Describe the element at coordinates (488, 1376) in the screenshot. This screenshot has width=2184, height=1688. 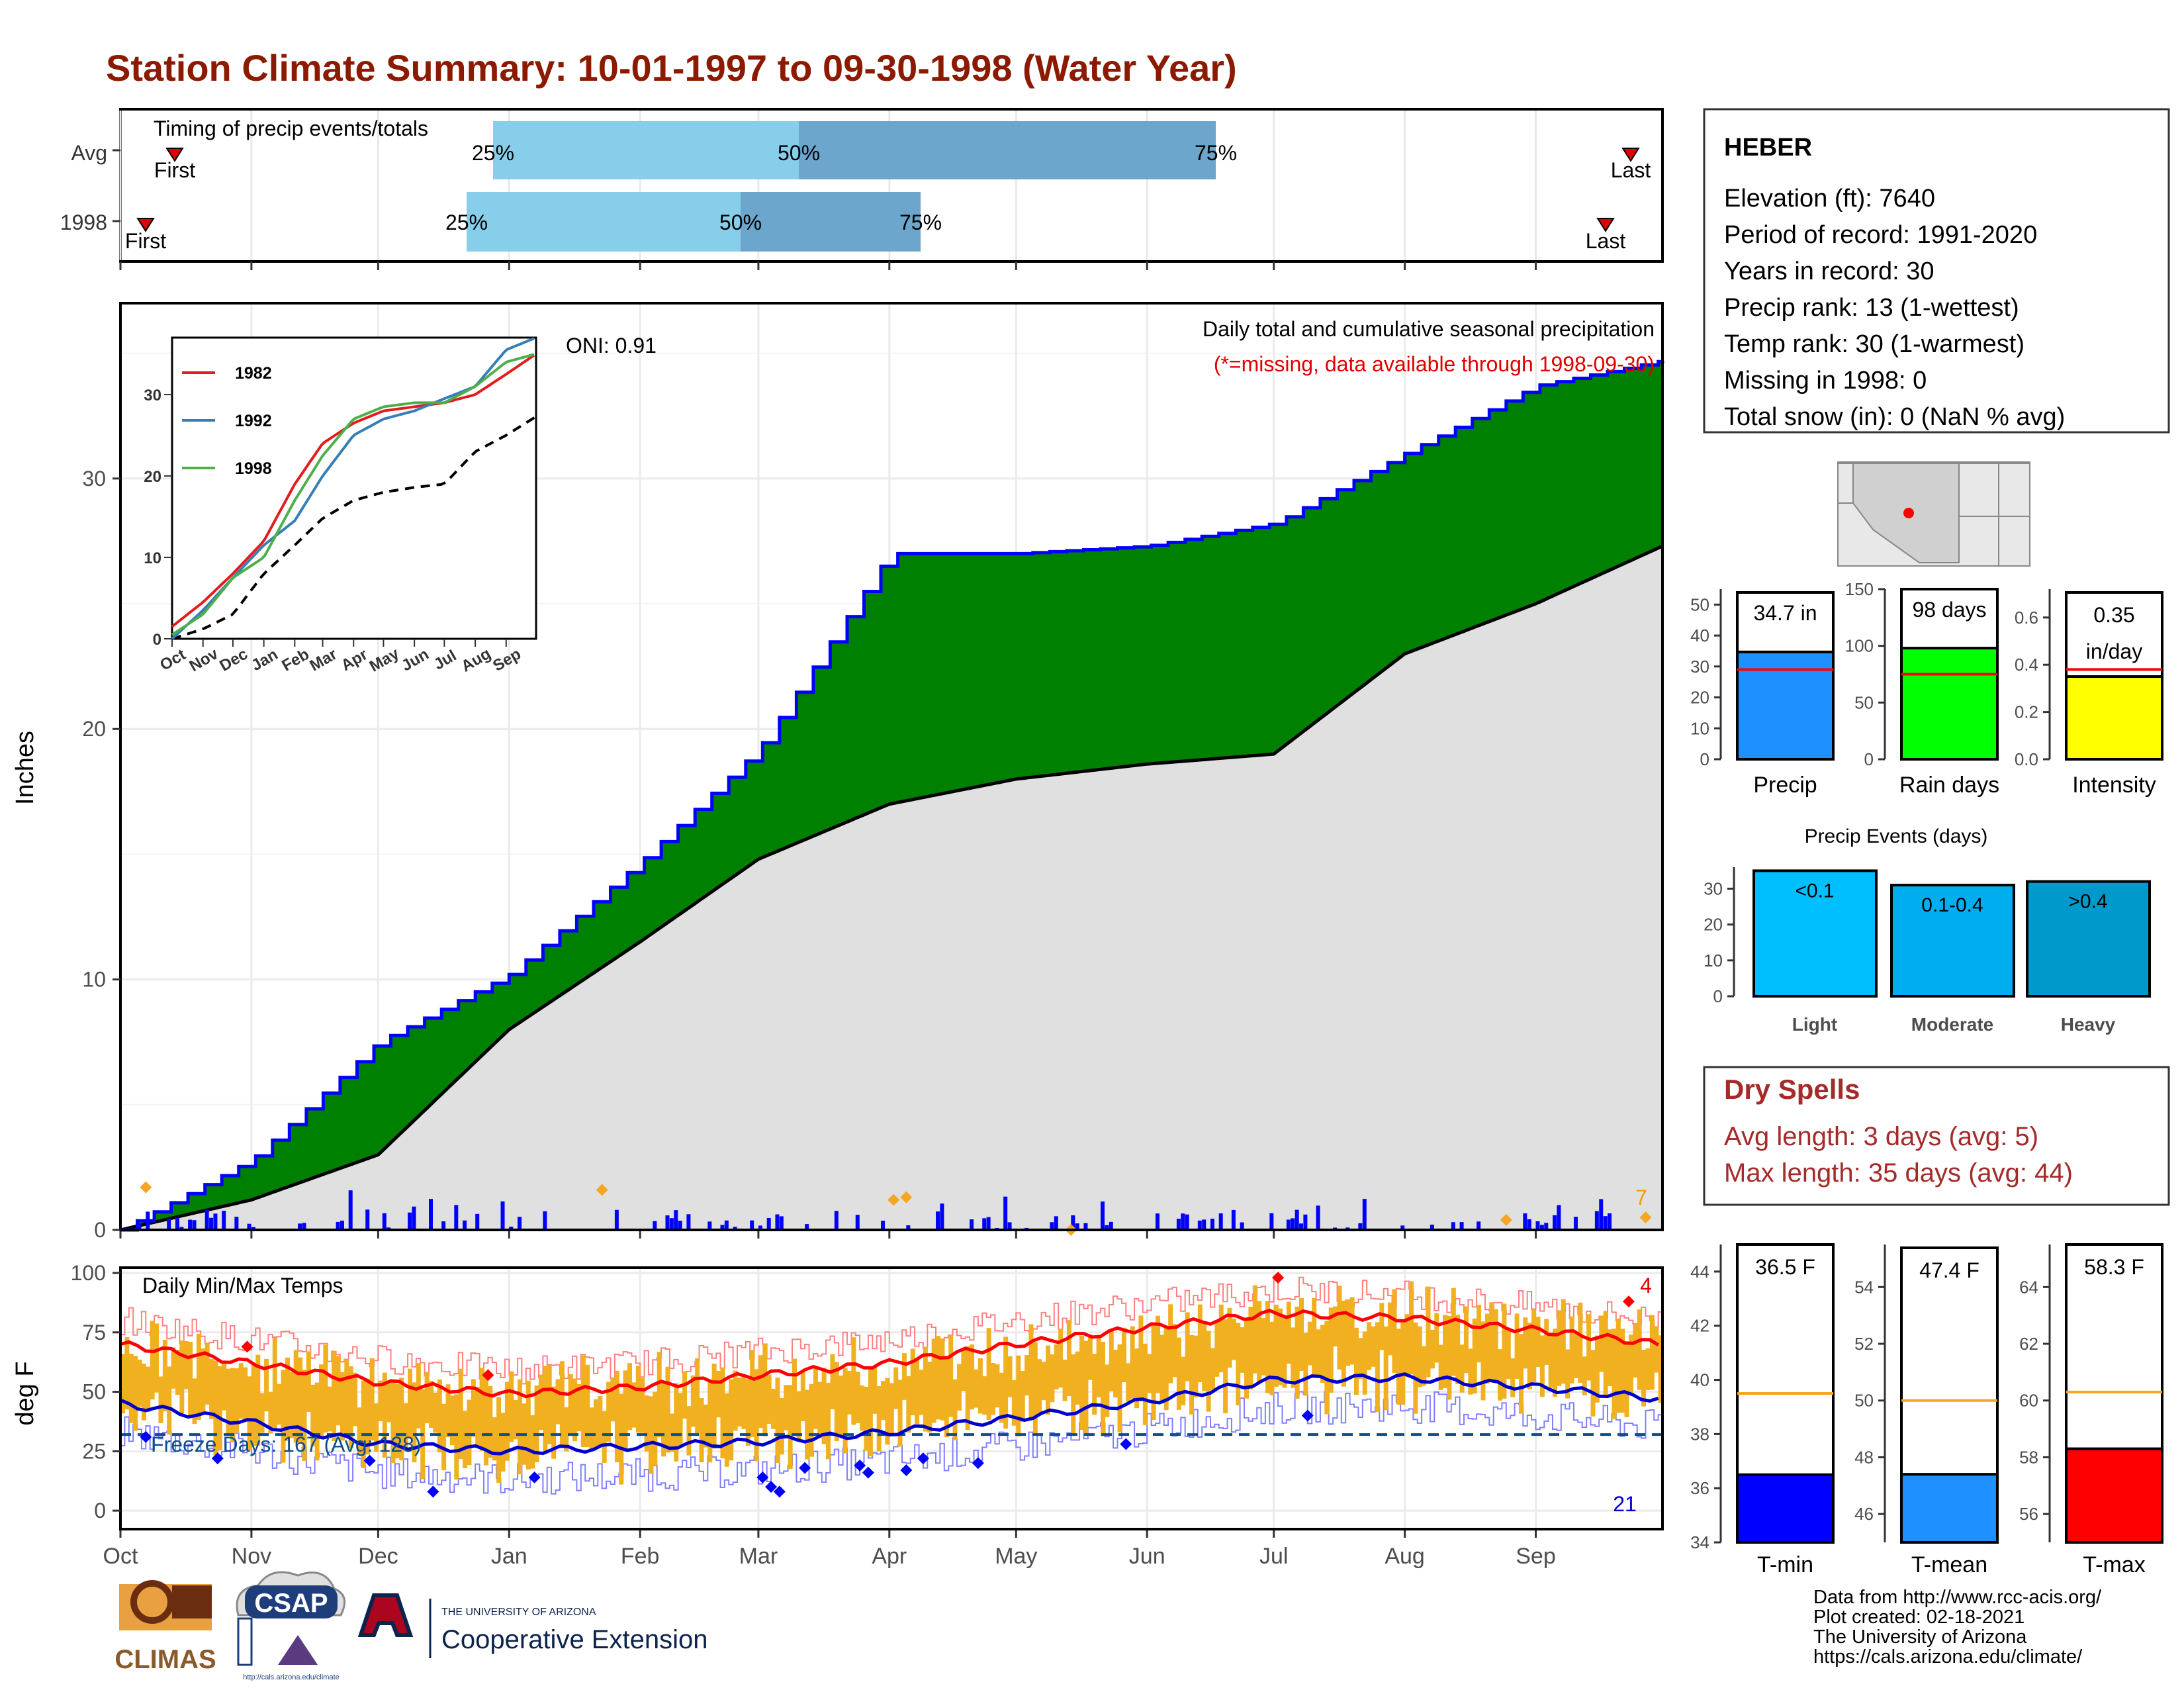
I see `record-high-marker` at that location.